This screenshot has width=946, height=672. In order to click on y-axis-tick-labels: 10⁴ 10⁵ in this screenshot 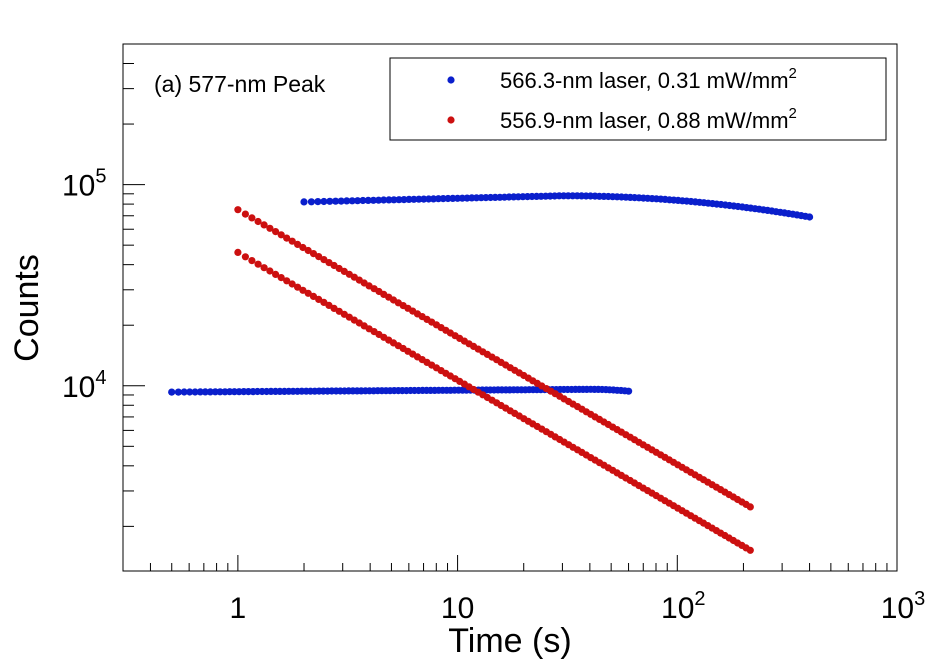, I will do `click(84, 285)`.